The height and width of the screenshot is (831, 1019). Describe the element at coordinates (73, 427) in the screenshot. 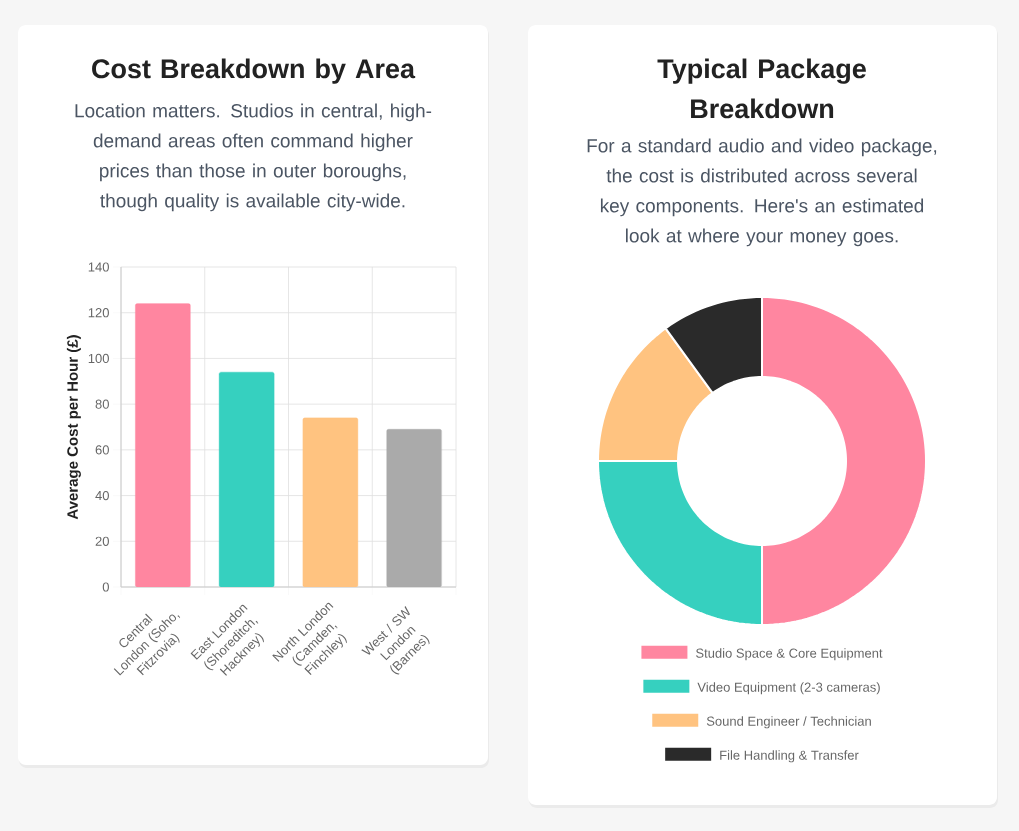

I see `y-axis-title: Average Cost per Hour (£)` at that location.